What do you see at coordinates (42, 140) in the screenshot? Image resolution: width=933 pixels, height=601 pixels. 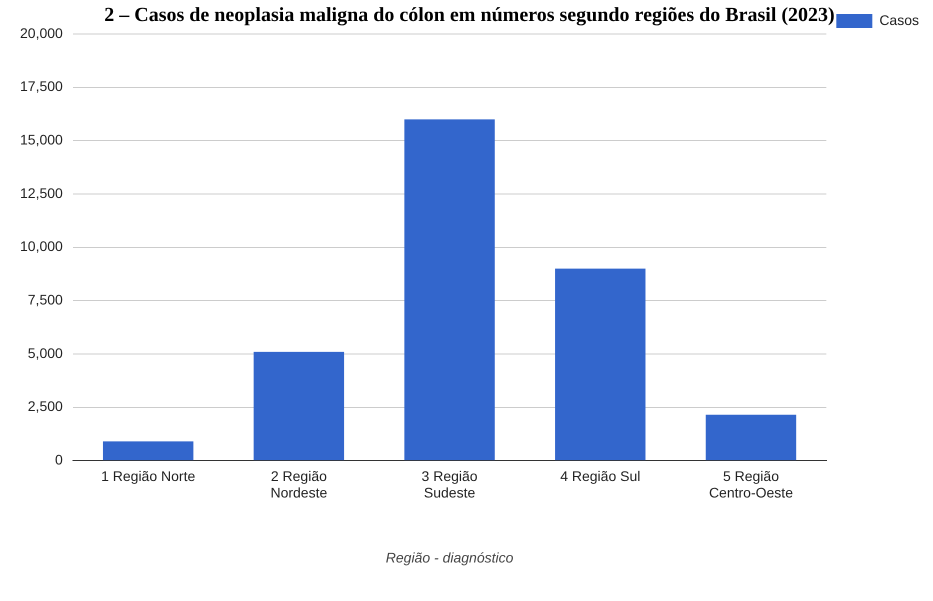 I see `y-tick-label: 15,000` at bounding box center [42, 140].